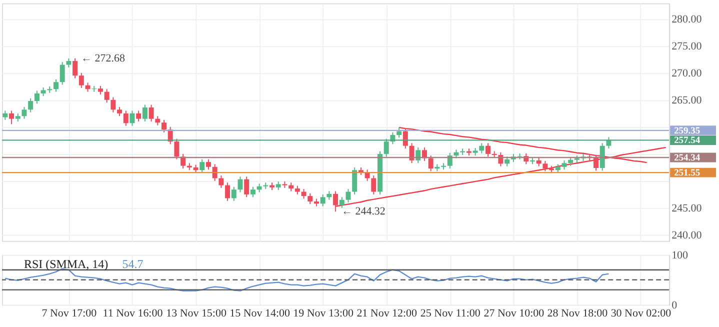 This screenshot has height=327, width=719. Describe the element at coordinates (577, 313) in the screenshot. I see `x-tick-label: 28 Nov 18:00` at that location.